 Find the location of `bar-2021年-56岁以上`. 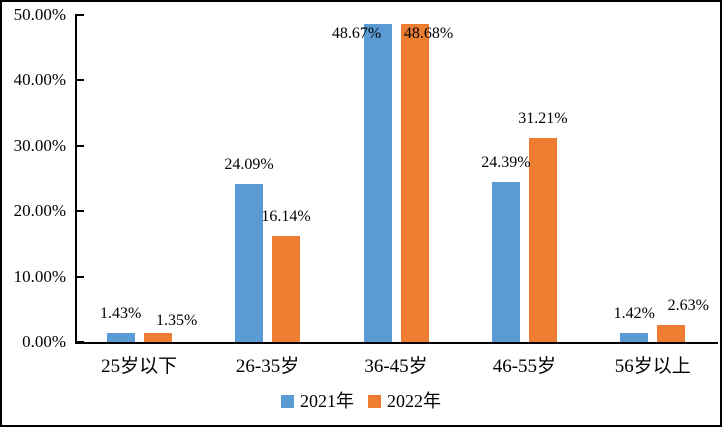

bar-2021年-56岁以上 is located at coordinates (634, 337).